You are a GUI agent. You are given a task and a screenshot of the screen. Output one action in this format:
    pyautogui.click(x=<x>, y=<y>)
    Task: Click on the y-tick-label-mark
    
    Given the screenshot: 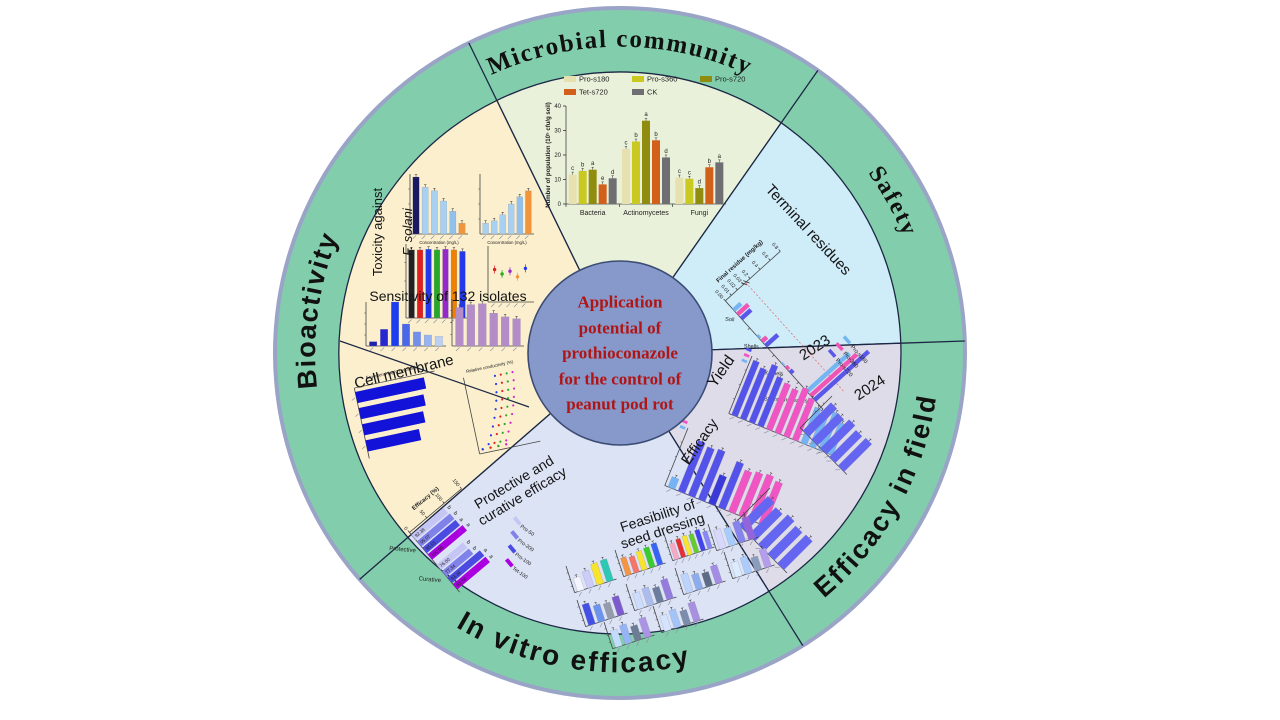 What is the action you would take?
    pyautogui.click(x=353, y=399)
    